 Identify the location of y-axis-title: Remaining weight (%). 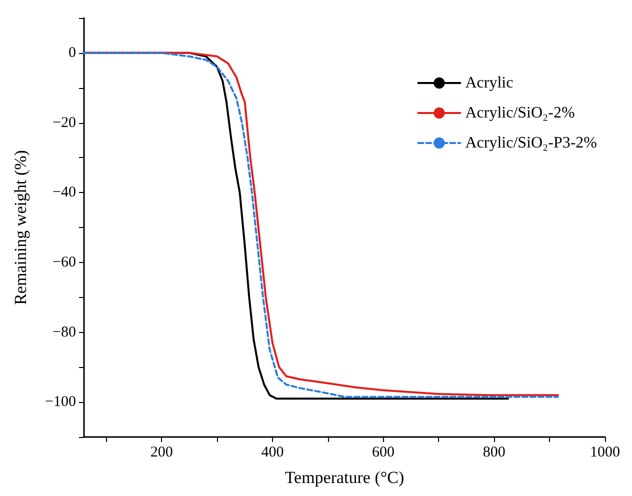
(20, 227).